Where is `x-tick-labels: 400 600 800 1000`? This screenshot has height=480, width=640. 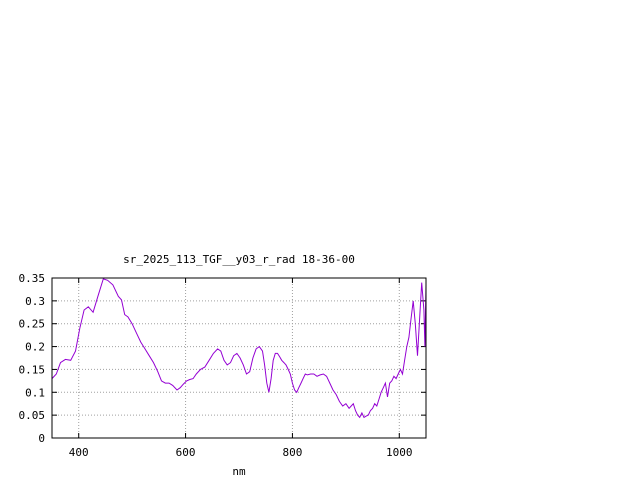
x-tick-labels: 400 600 800 1000 is located at coordinates (241, 452).